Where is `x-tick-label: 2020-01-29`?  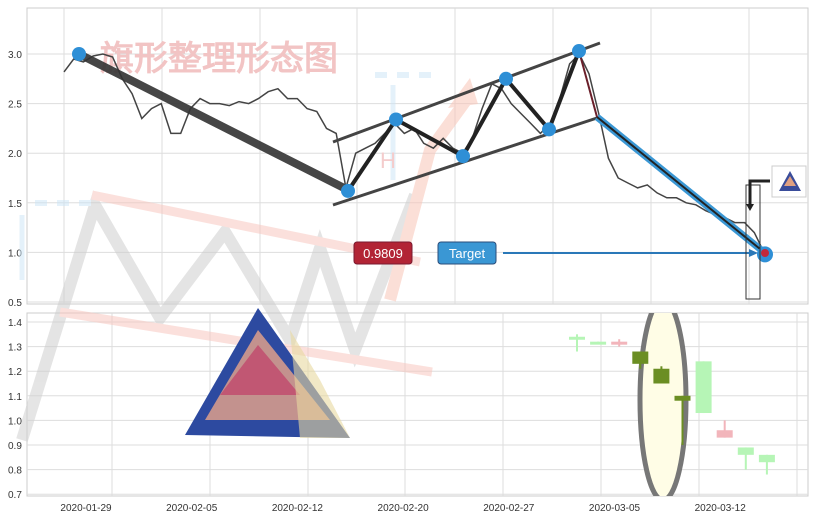
x-tick-label: 2020-01-29 is located at coordinates (86, 508).